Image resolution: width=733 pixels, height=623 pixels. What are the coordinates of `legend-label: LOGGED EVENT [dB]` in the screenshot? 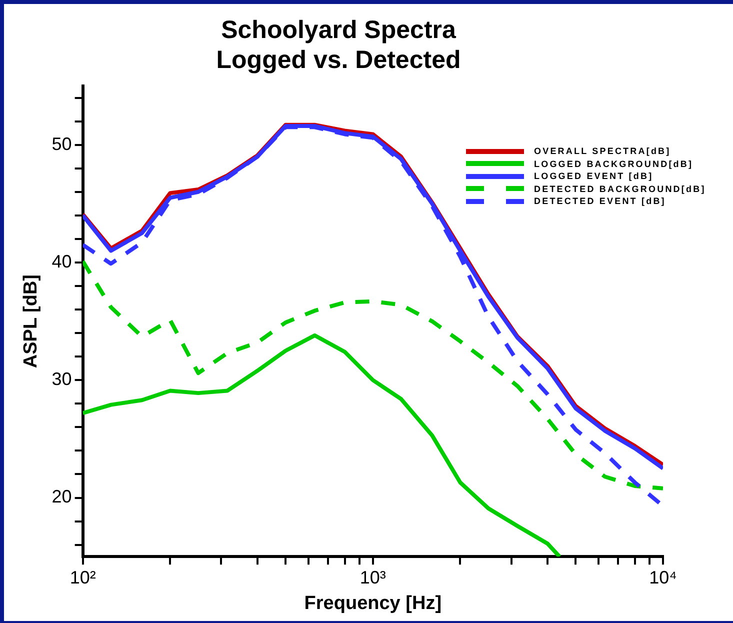 It's located at (594, 176).